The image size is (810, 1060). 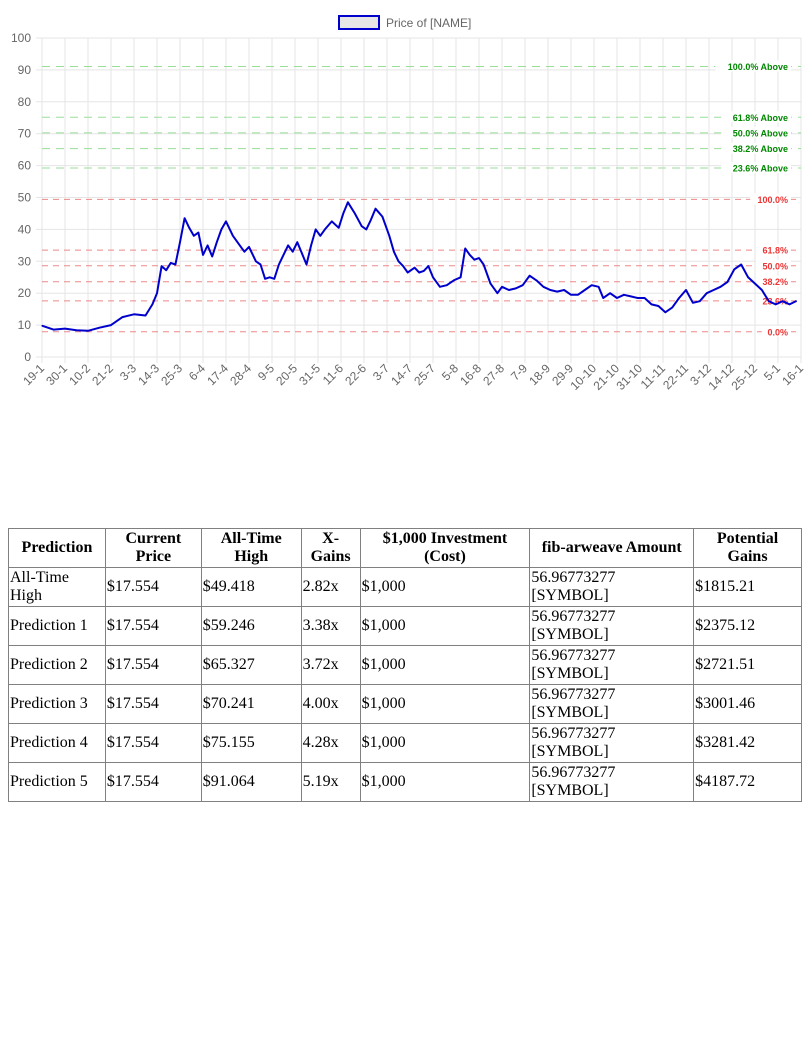 I want to click on x-tick-label: 20-5, so click(x=286, y=374).